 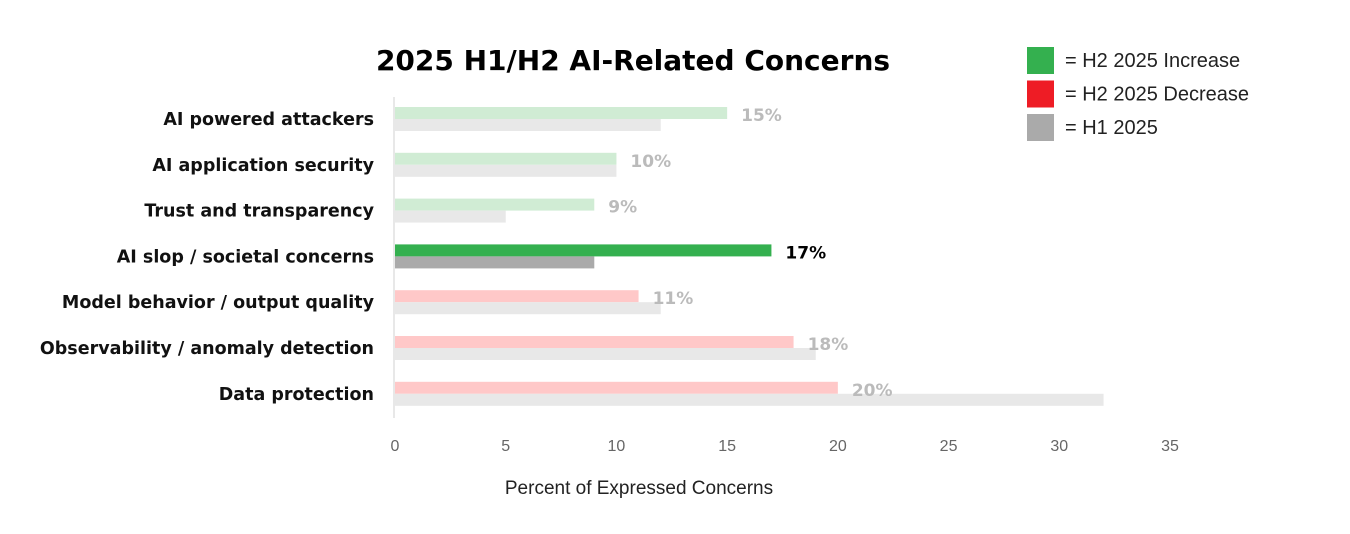 I want to click on legend-label: = H1 2025, so click(x=1111, y=128).